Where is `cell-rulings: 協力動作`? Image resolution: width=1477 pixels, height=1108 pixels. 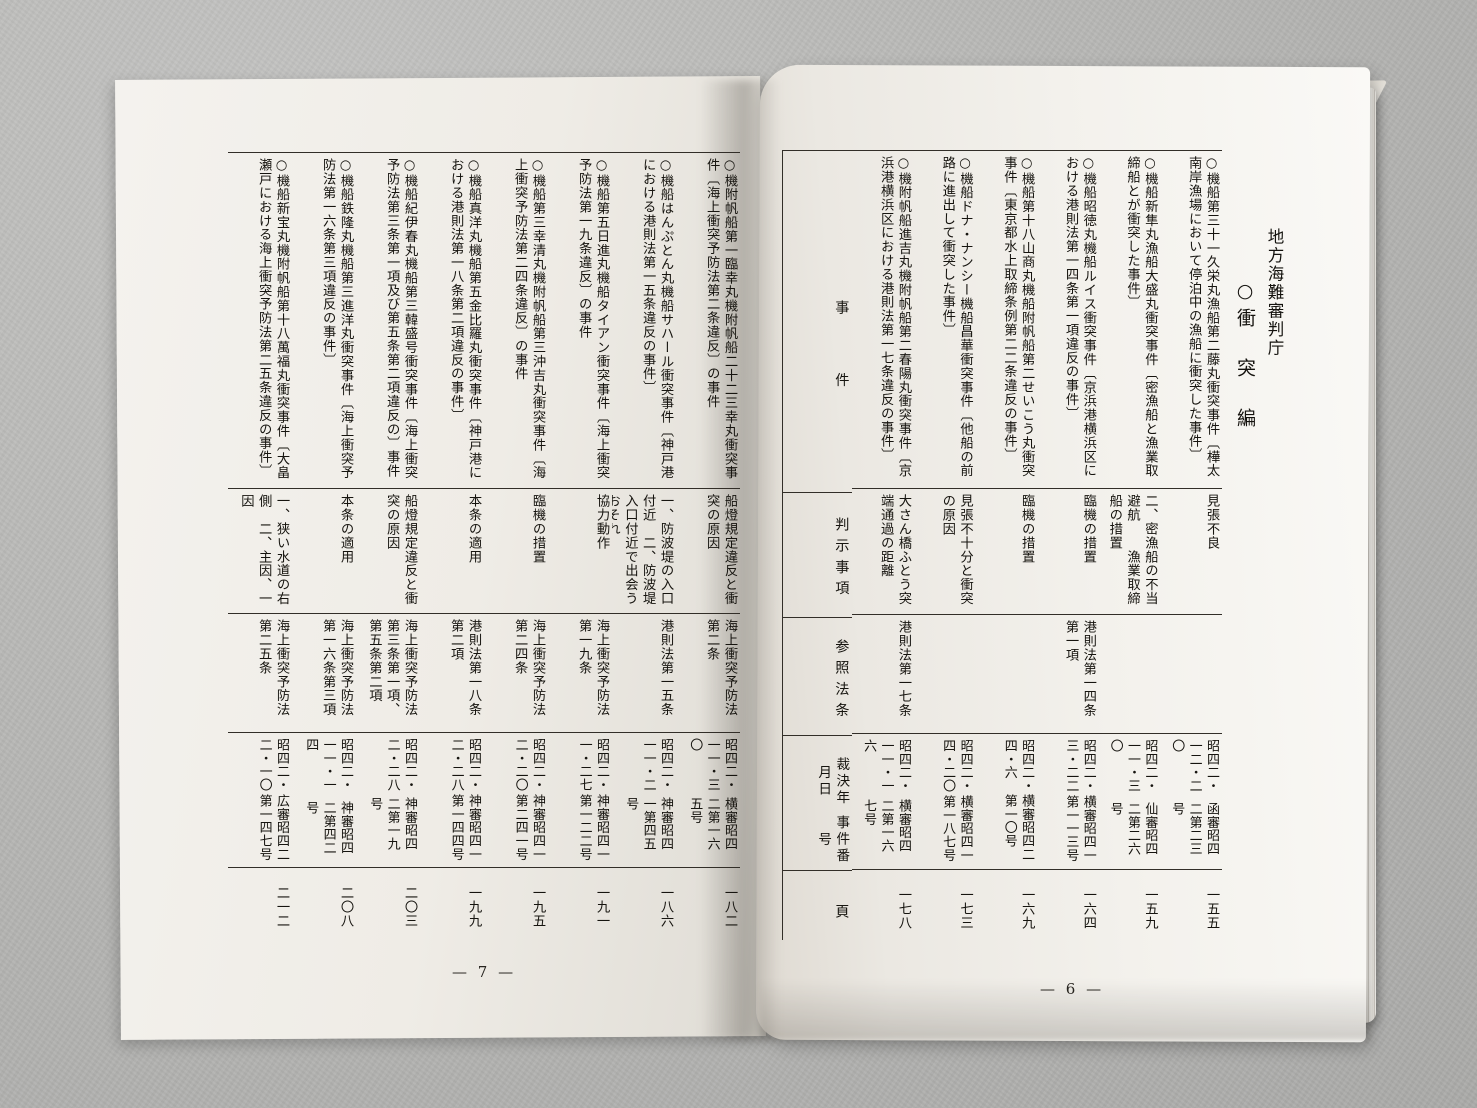 cell-rulings: 協力動作 is located at coordinates (580, 550).